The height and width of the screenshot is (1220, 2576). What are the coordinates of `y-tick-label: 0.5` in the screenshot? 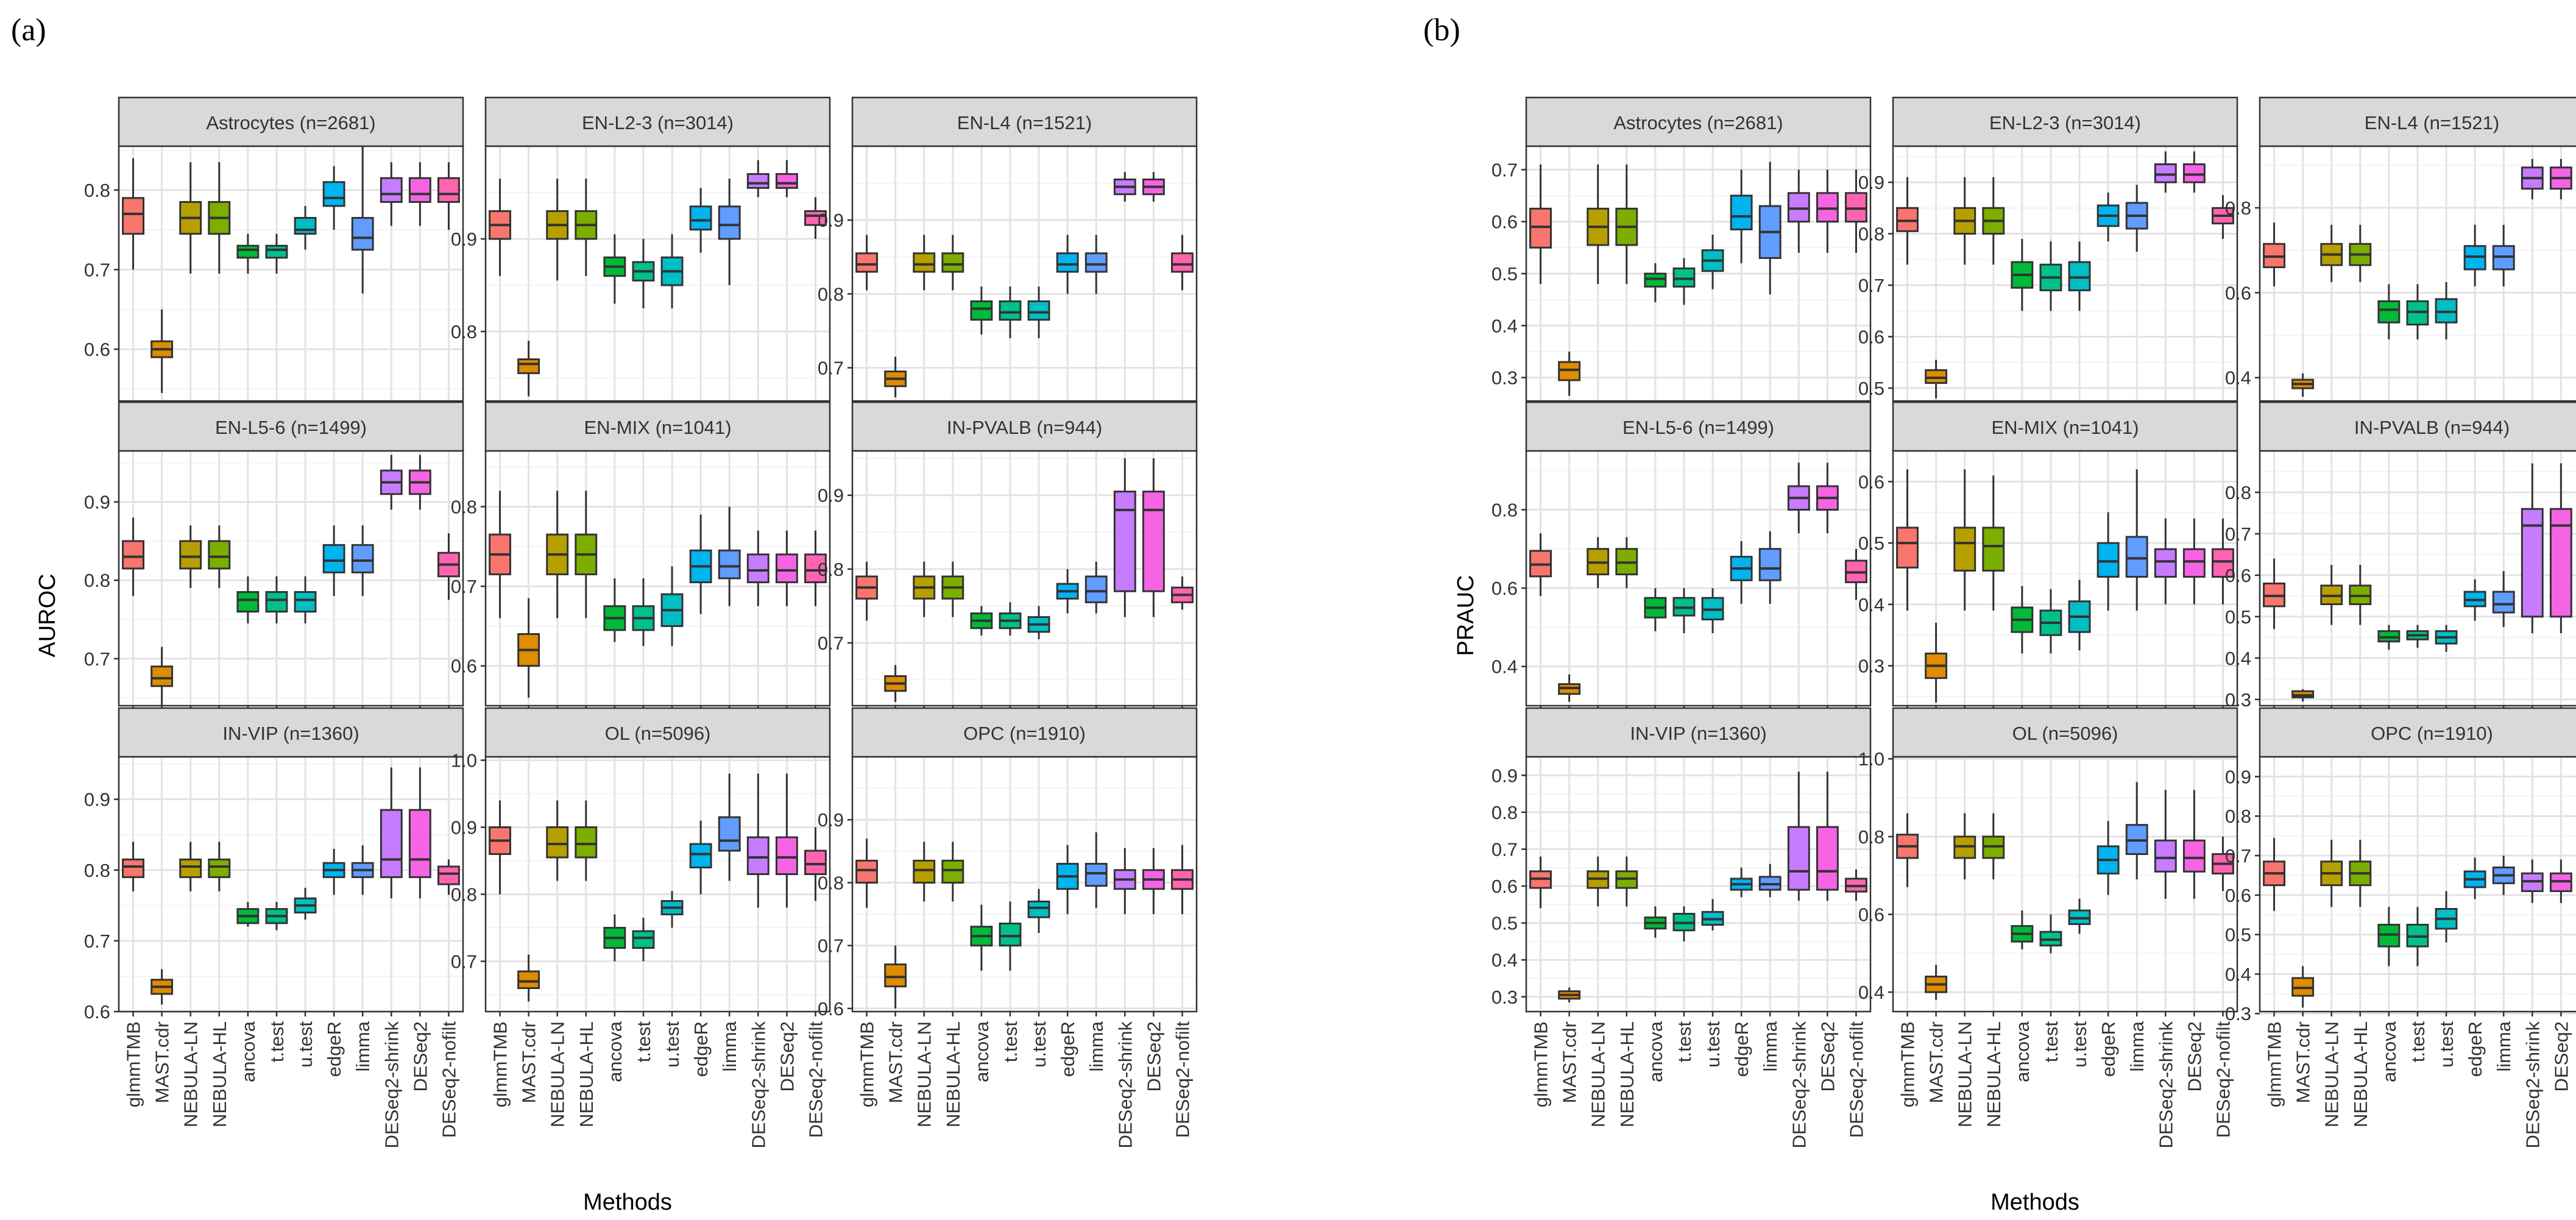 It's located at (1871, 543).